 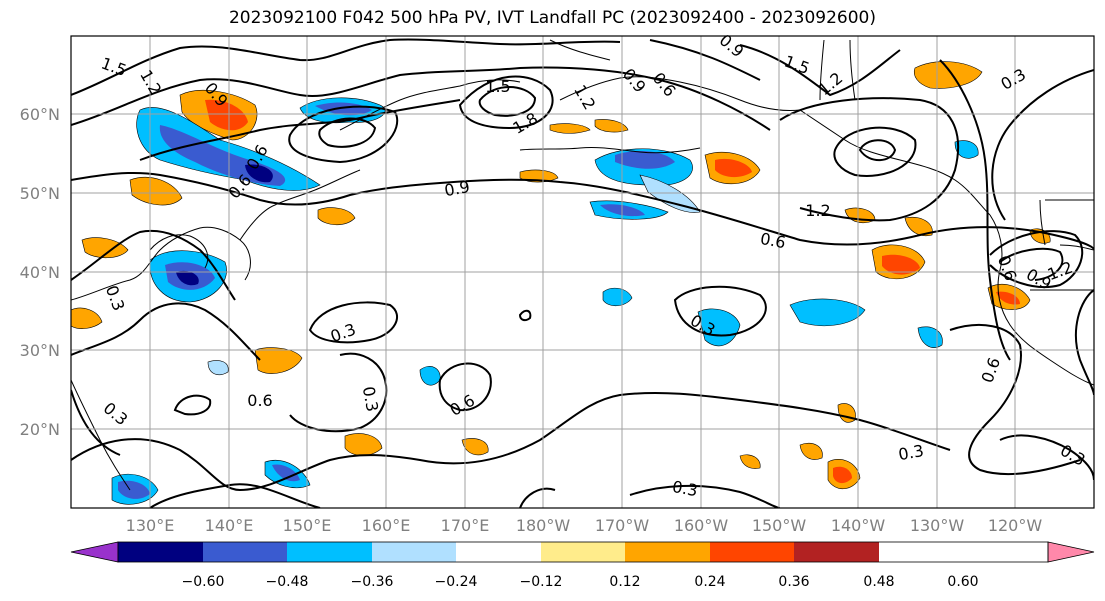 What do you see at coordinates (1071, 552) in the screenshot?
I see `colorbar-max-triangle` at bounding box center [1071, 552].